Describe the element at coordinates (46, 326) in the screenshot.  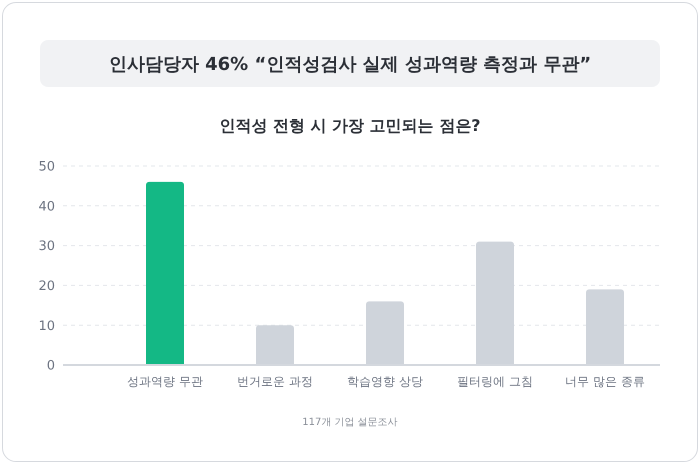
I see `y-tick-label: 10` at that location.